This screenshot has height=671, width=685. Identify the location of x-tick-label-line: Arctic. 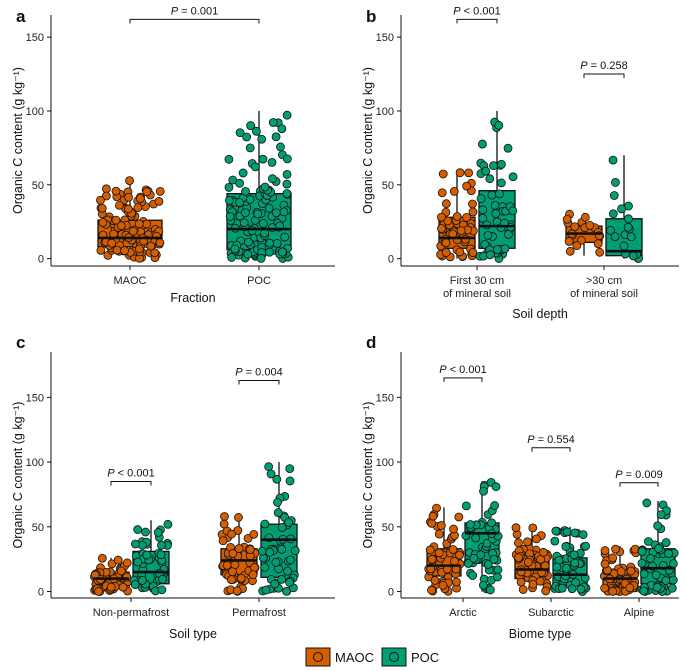
(463, 613).